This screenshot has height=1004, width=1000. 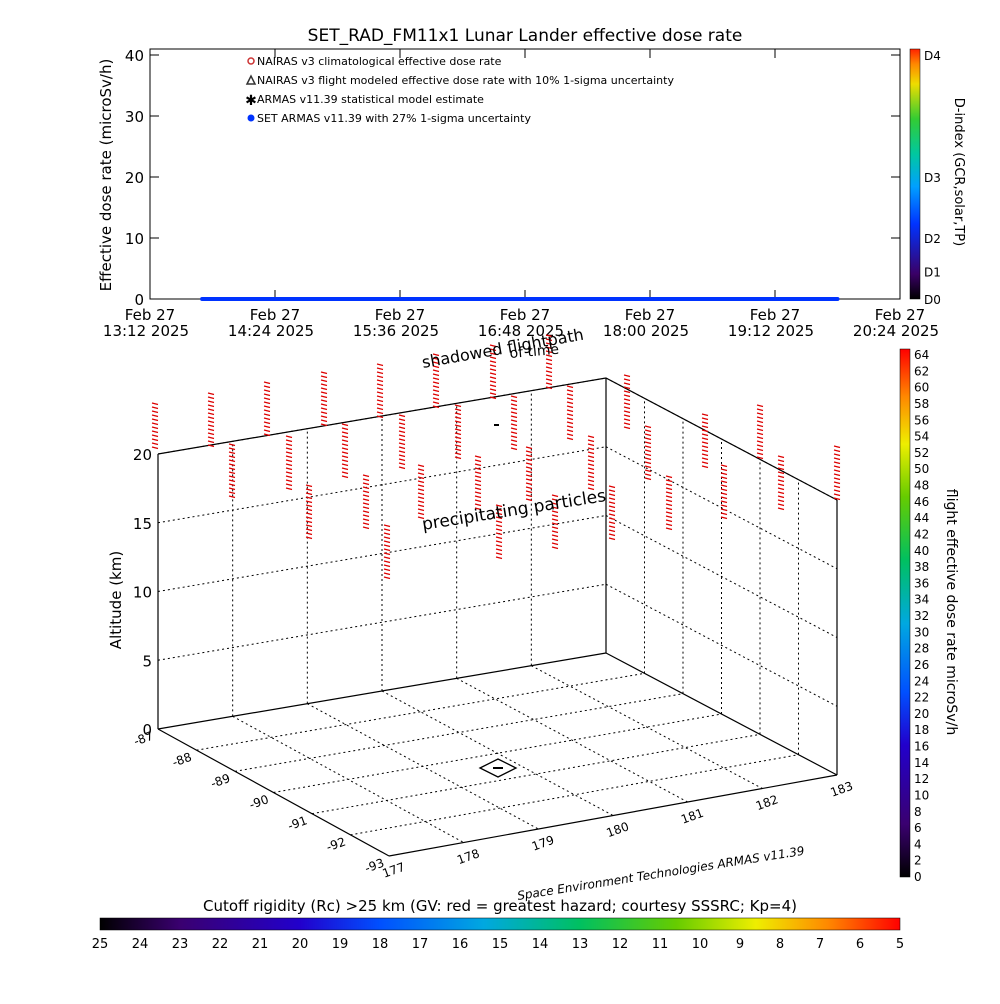 What do you see at coordinates (767, 802) in the screenshot?
I see `longitude-tick-label: 182` at bounding box center [767, 802].